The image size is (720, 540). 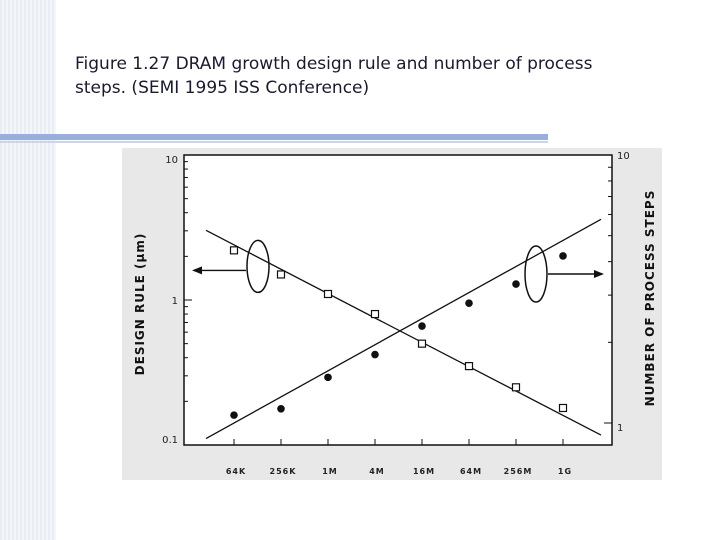 What do you see at coordinates (328, 294) in the screenshot?
I see `design-rule-point-1M` at bounding box center [328, 294].